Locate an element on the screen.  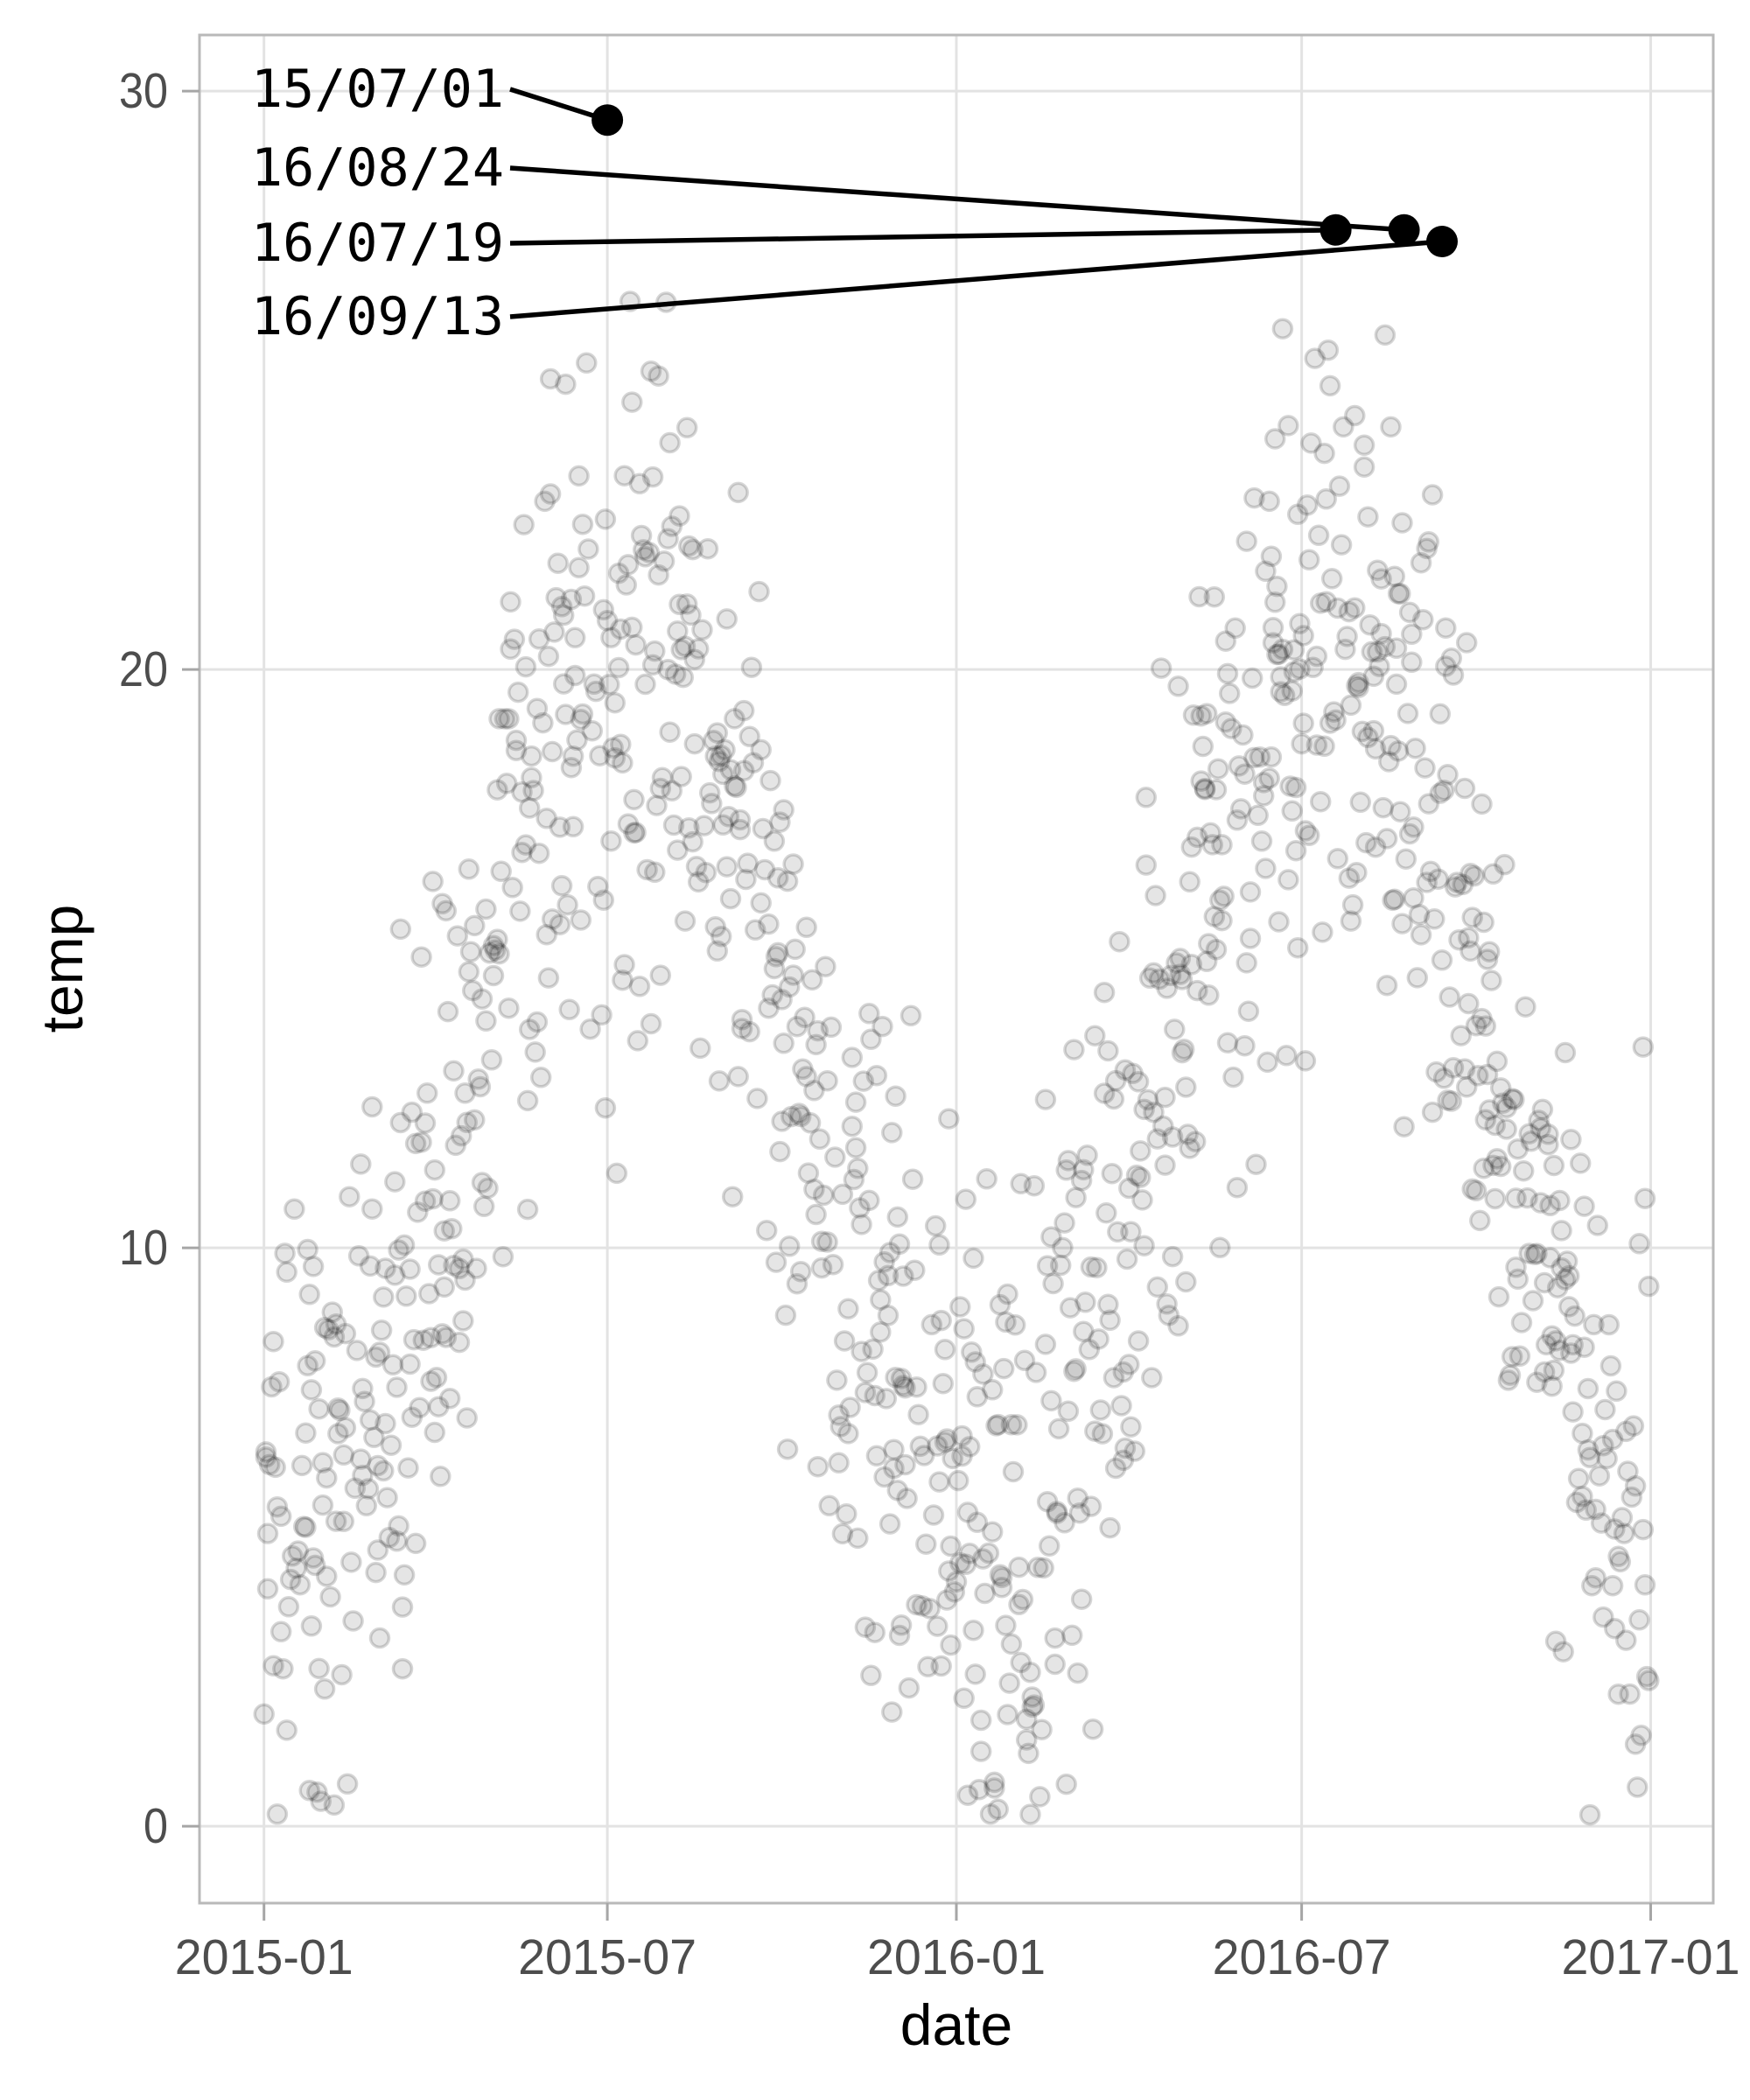
y-axis-title: temp is located at coordinates (62, 969).